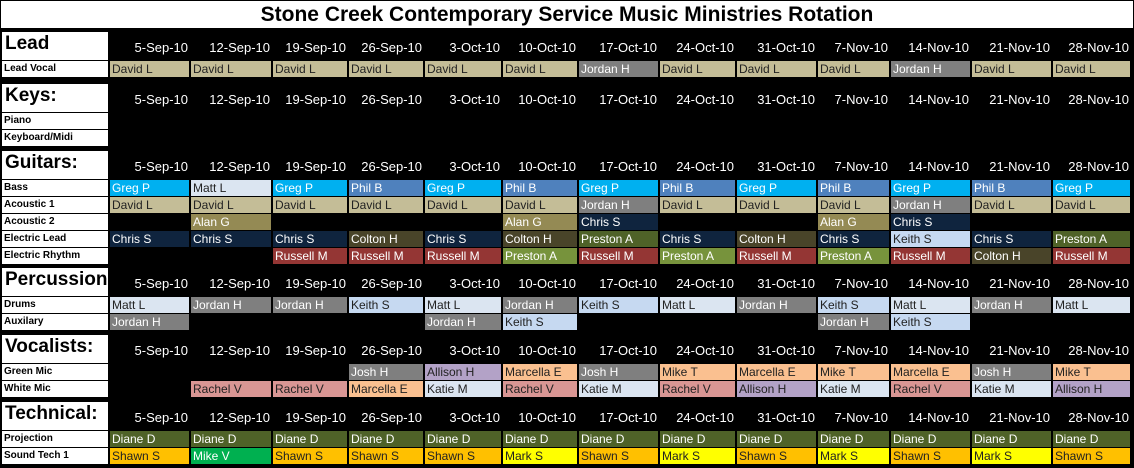 The width and height of the screenshot is (1134, 468). I want to click on assignment-cell: Mike V, so click(231, 456).